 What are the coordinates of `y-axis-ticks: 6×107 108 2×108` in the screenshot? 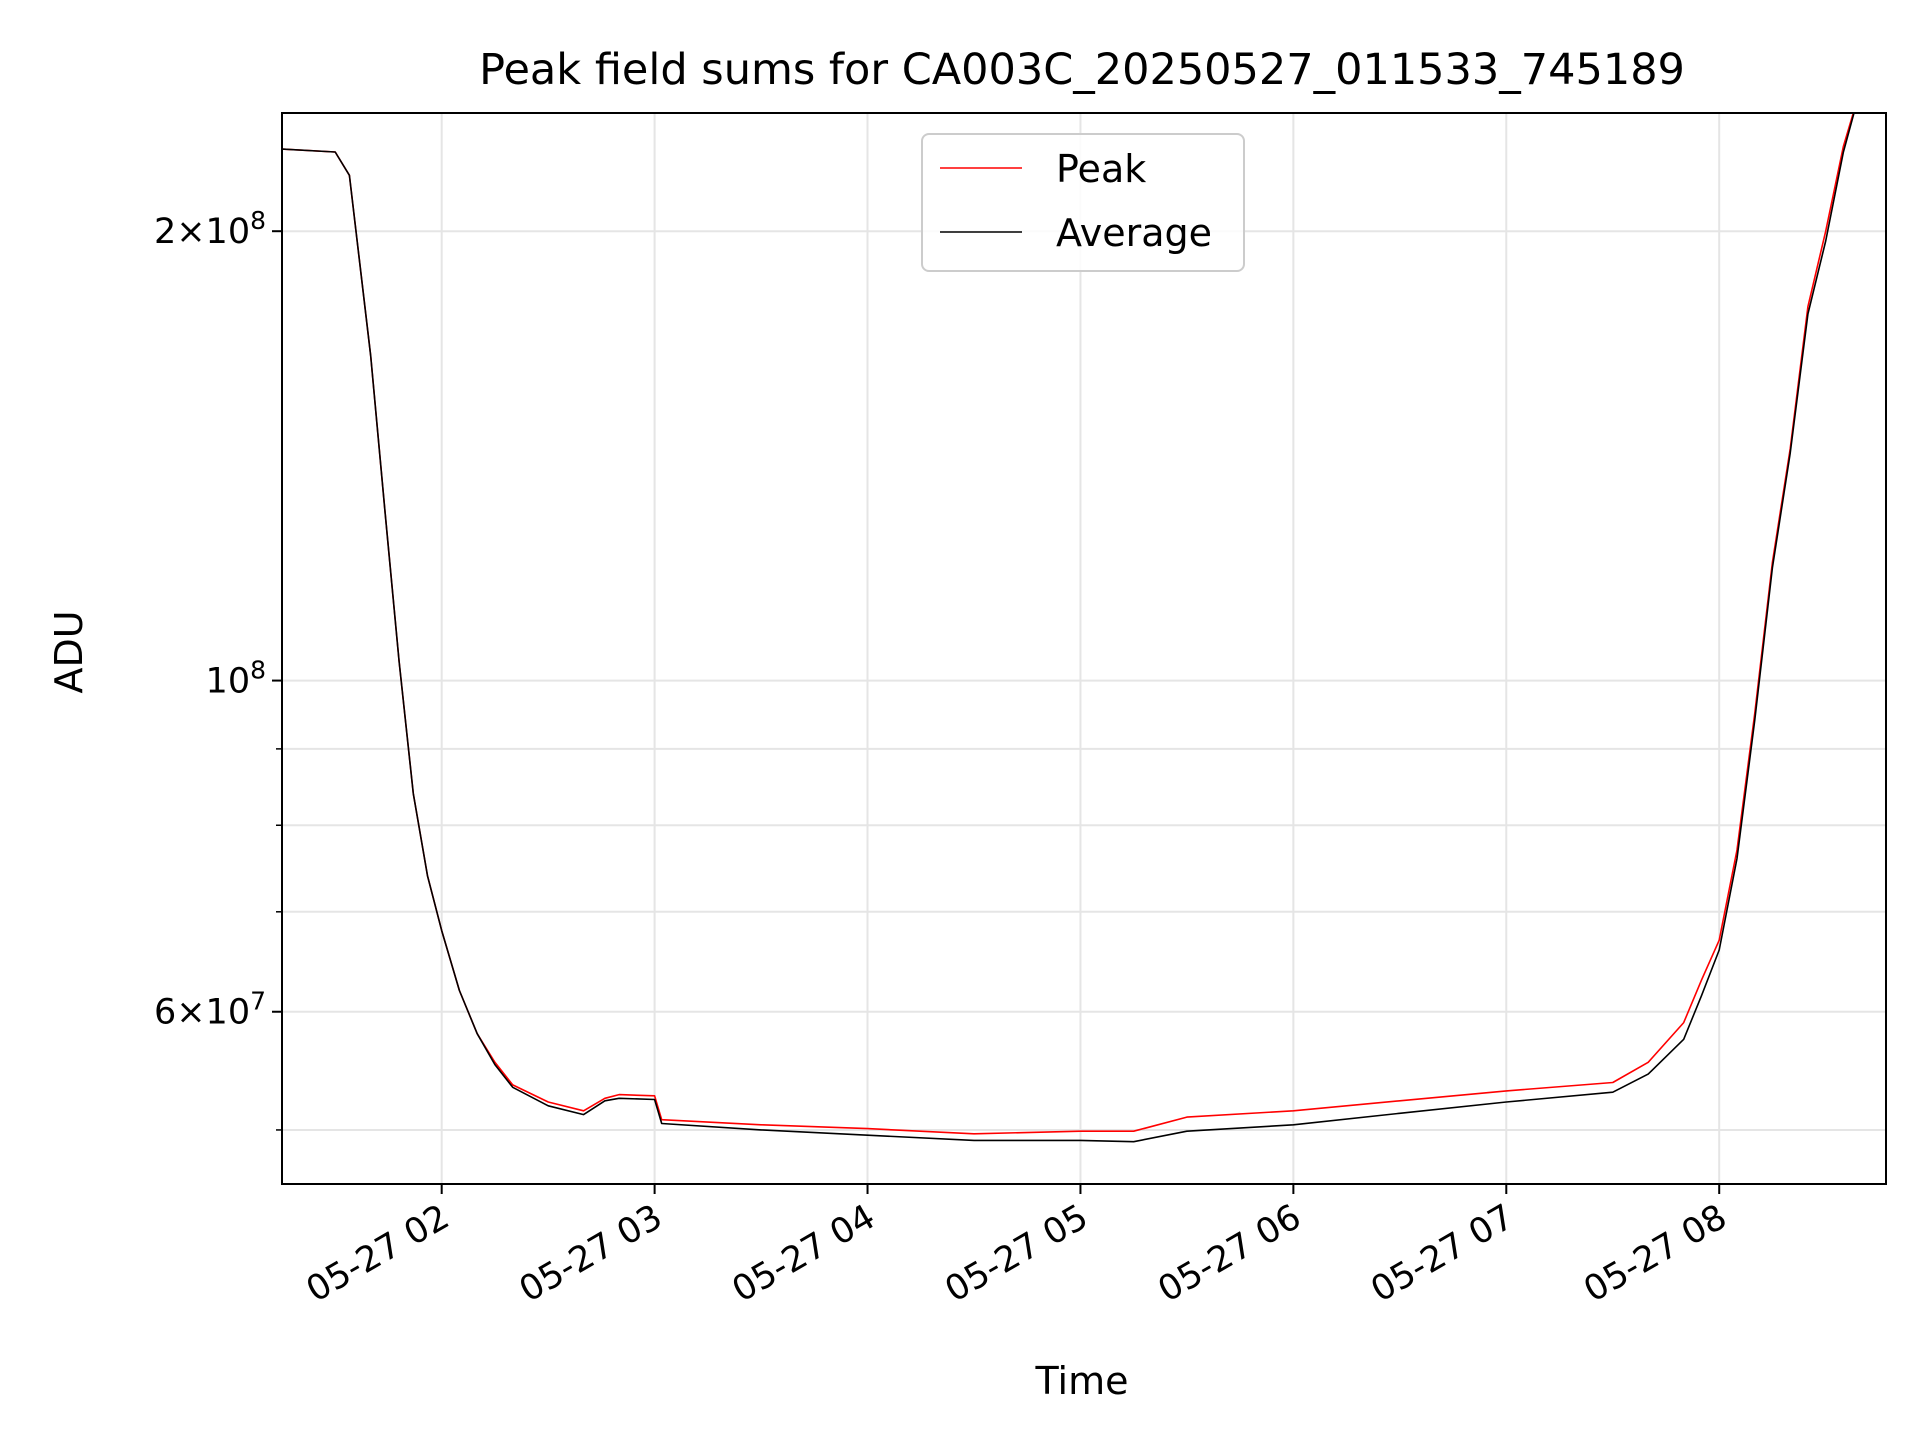 It's located at (218, 668).